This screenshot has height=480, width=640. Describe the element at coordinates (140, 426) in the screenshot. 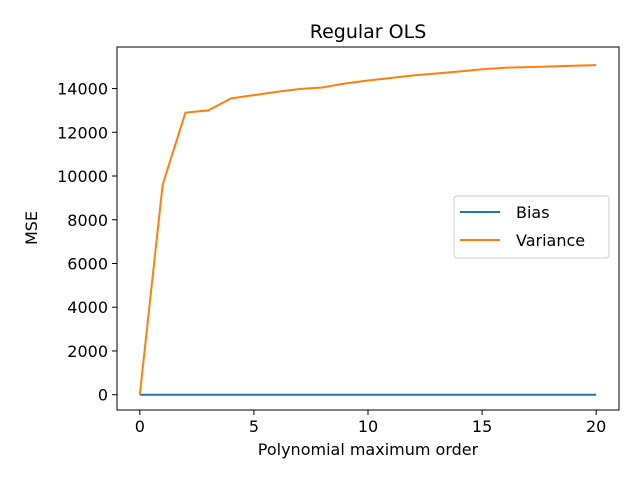

I see `x-tick-label: 0` at that location.